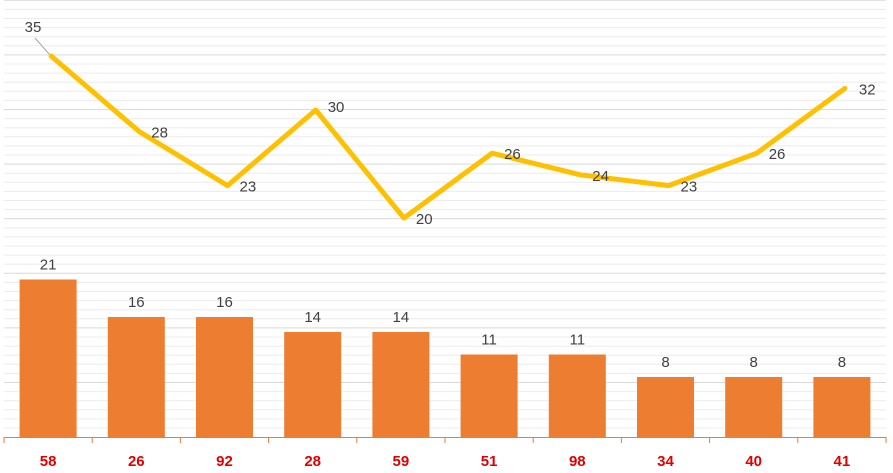 Image resolution: width=893 pixels, height=473 pixels. What do you see at coordinates (33, 27) in the screenshot?
I see `line-value-label: 35` at bounding box center [33, 27].